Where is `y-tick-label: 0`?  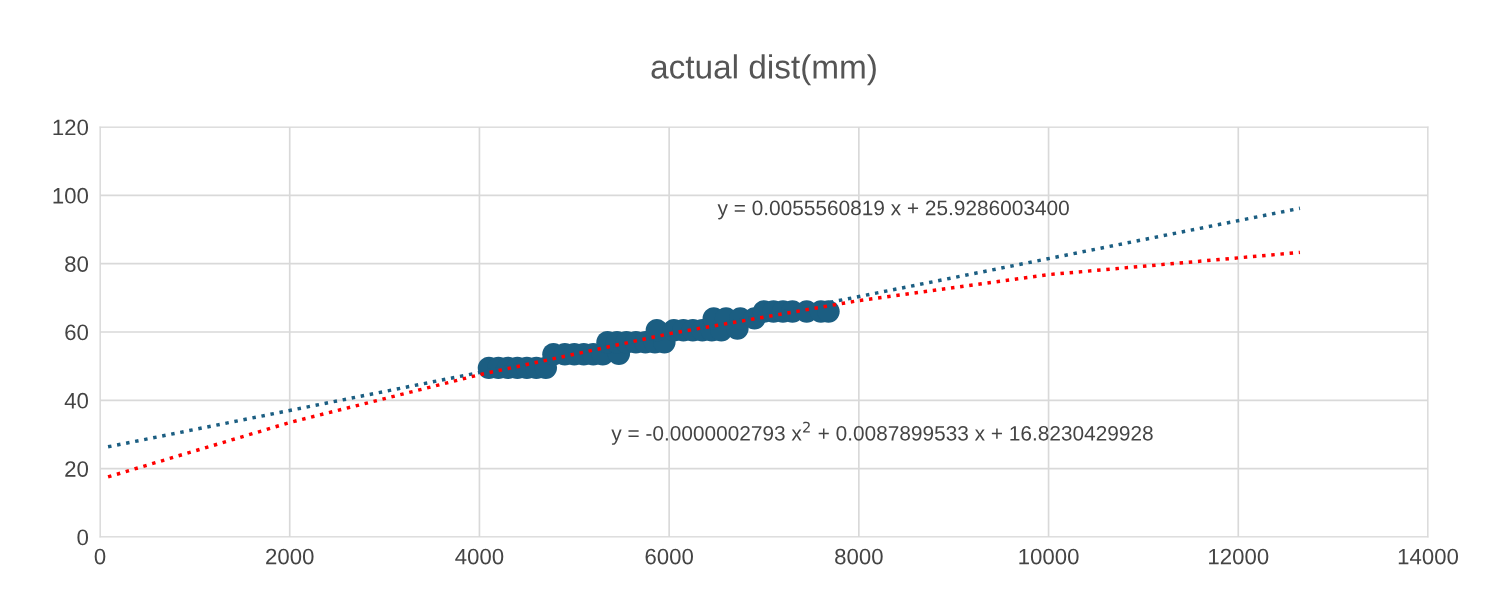
y-tick-label: 0 is located at coordinates (83, 537).